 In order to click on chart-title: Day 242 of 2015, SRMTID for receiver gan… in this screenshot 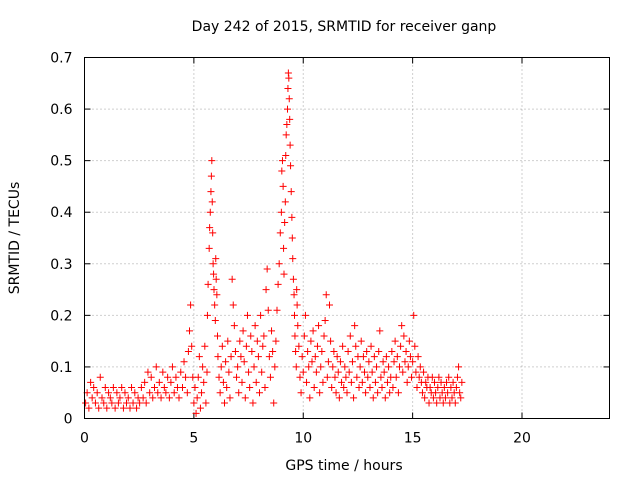, I will do `click(344, 27)`.